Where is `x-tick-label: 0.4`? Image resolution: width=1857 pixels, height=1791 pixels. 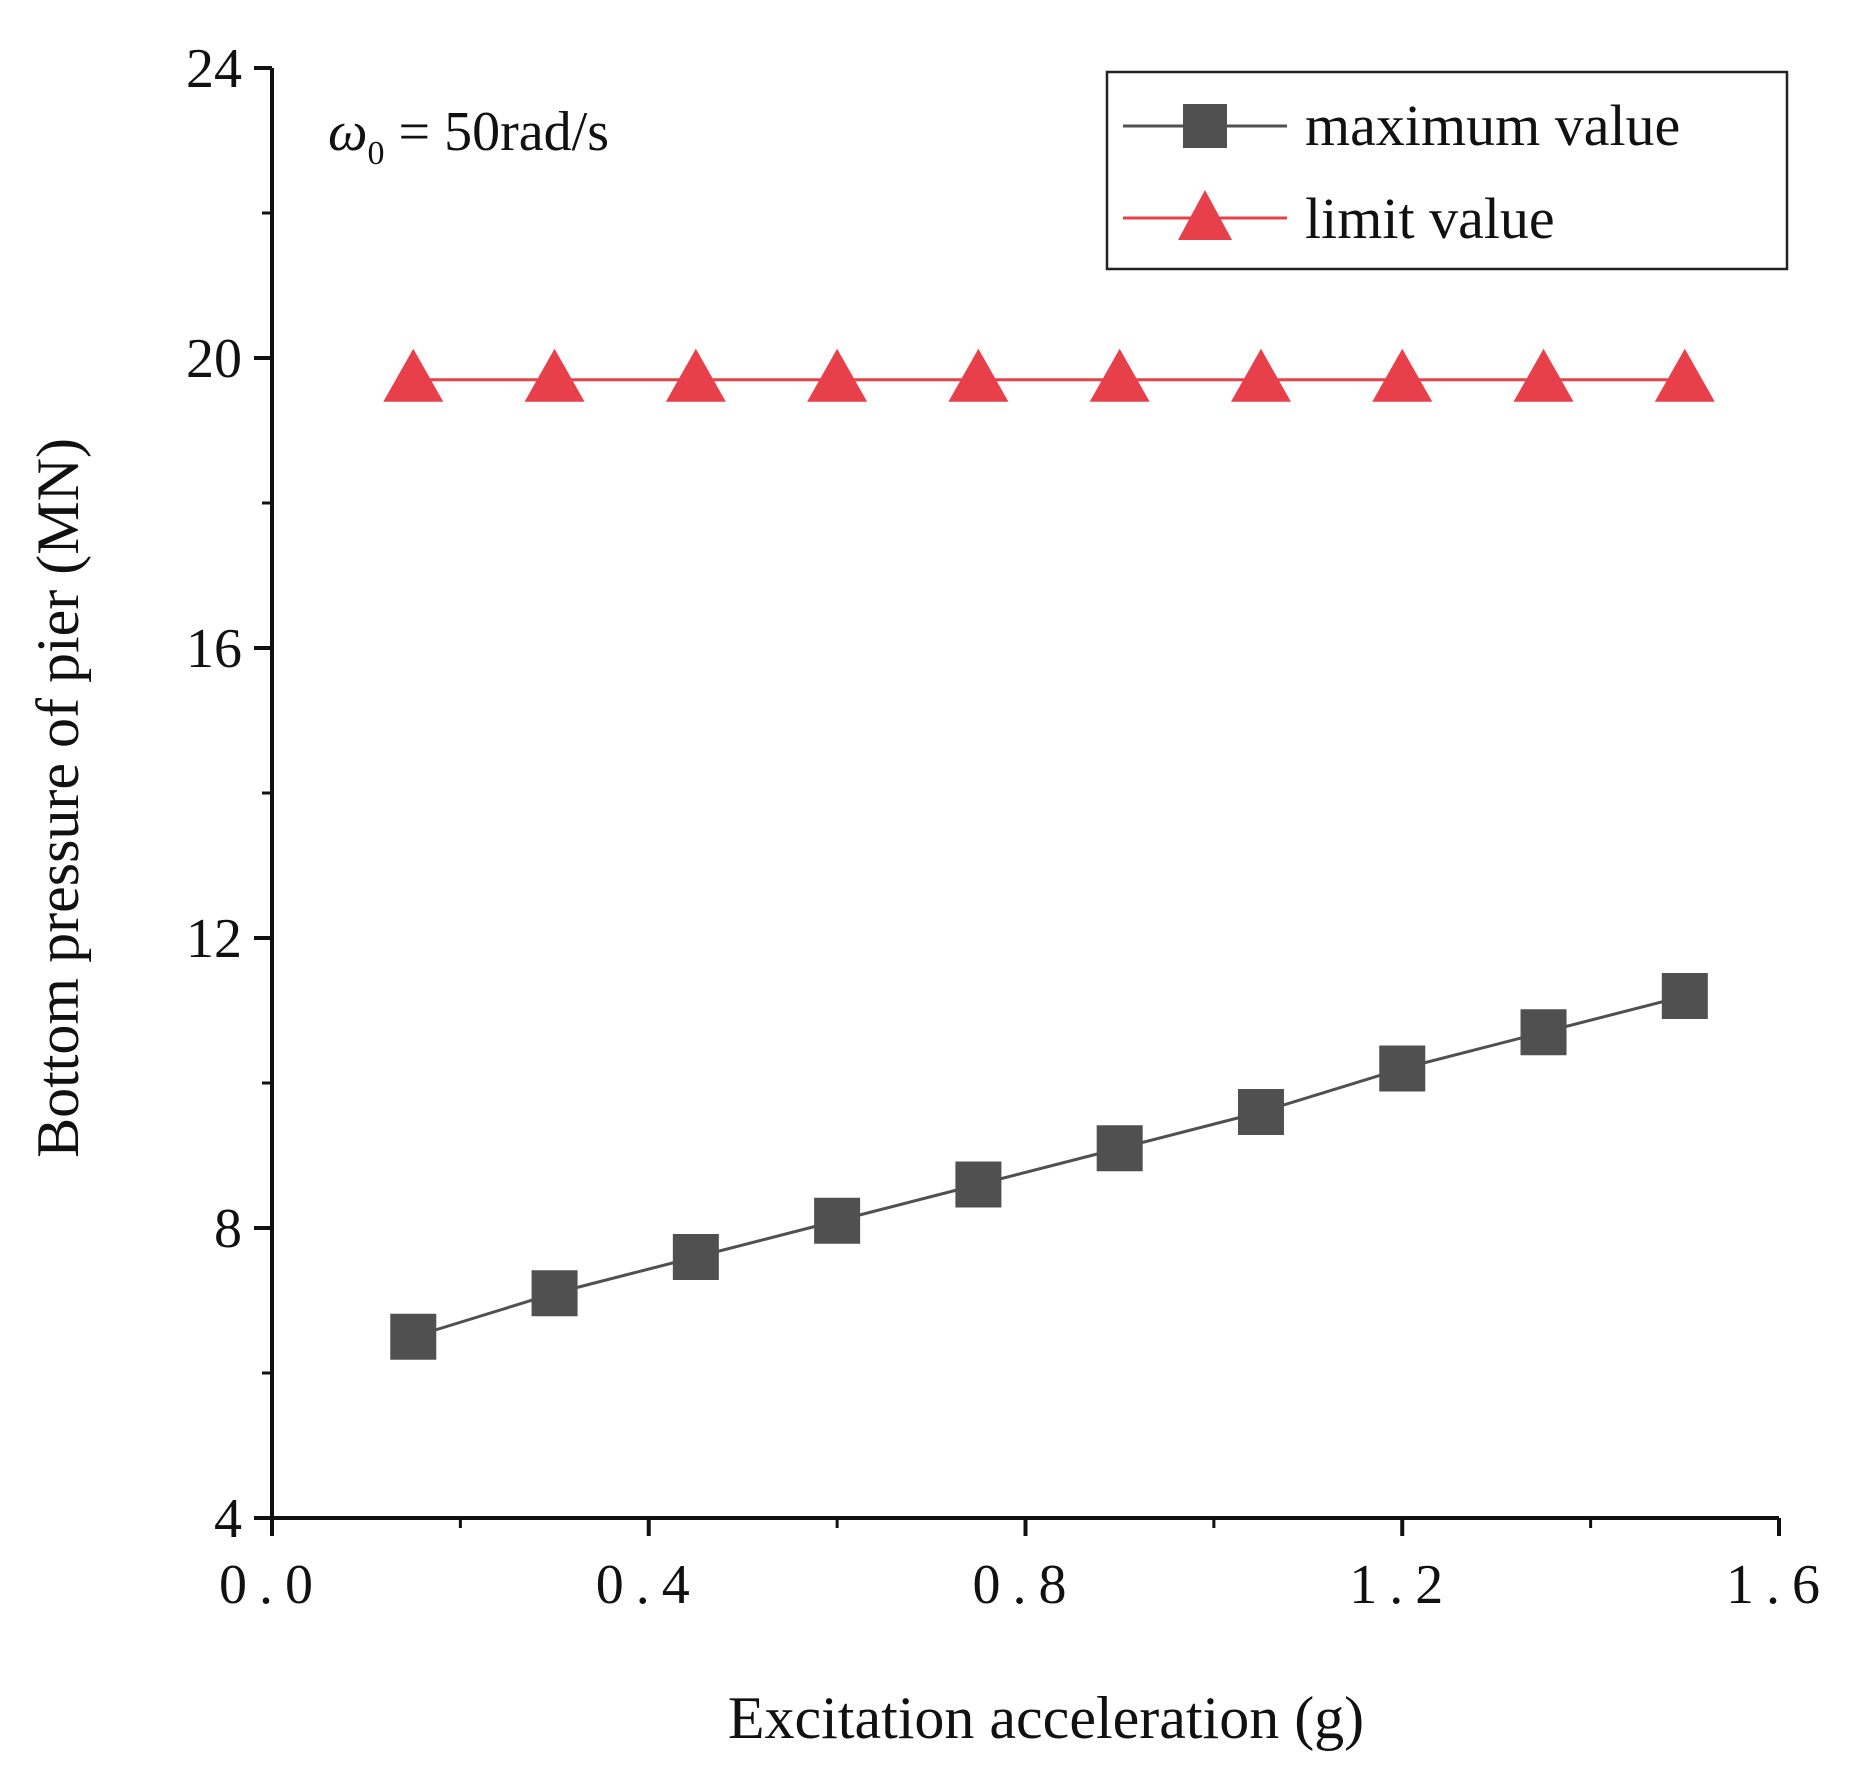
x-tick-label: 0.4 is located at coordinates (649, 1585).